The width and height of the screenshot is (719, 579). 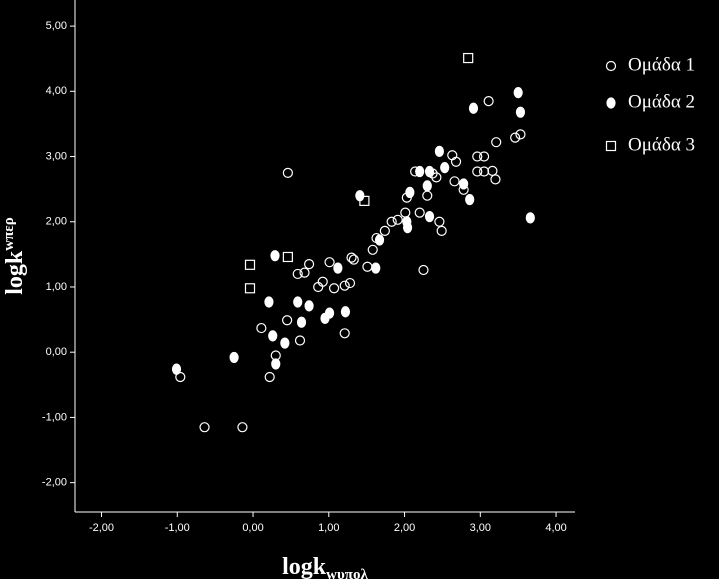 What do you see at coordinates (56, 91) in the screenshot?
I see `y-tick-label: 4,00` at bounding box center [56, 91].